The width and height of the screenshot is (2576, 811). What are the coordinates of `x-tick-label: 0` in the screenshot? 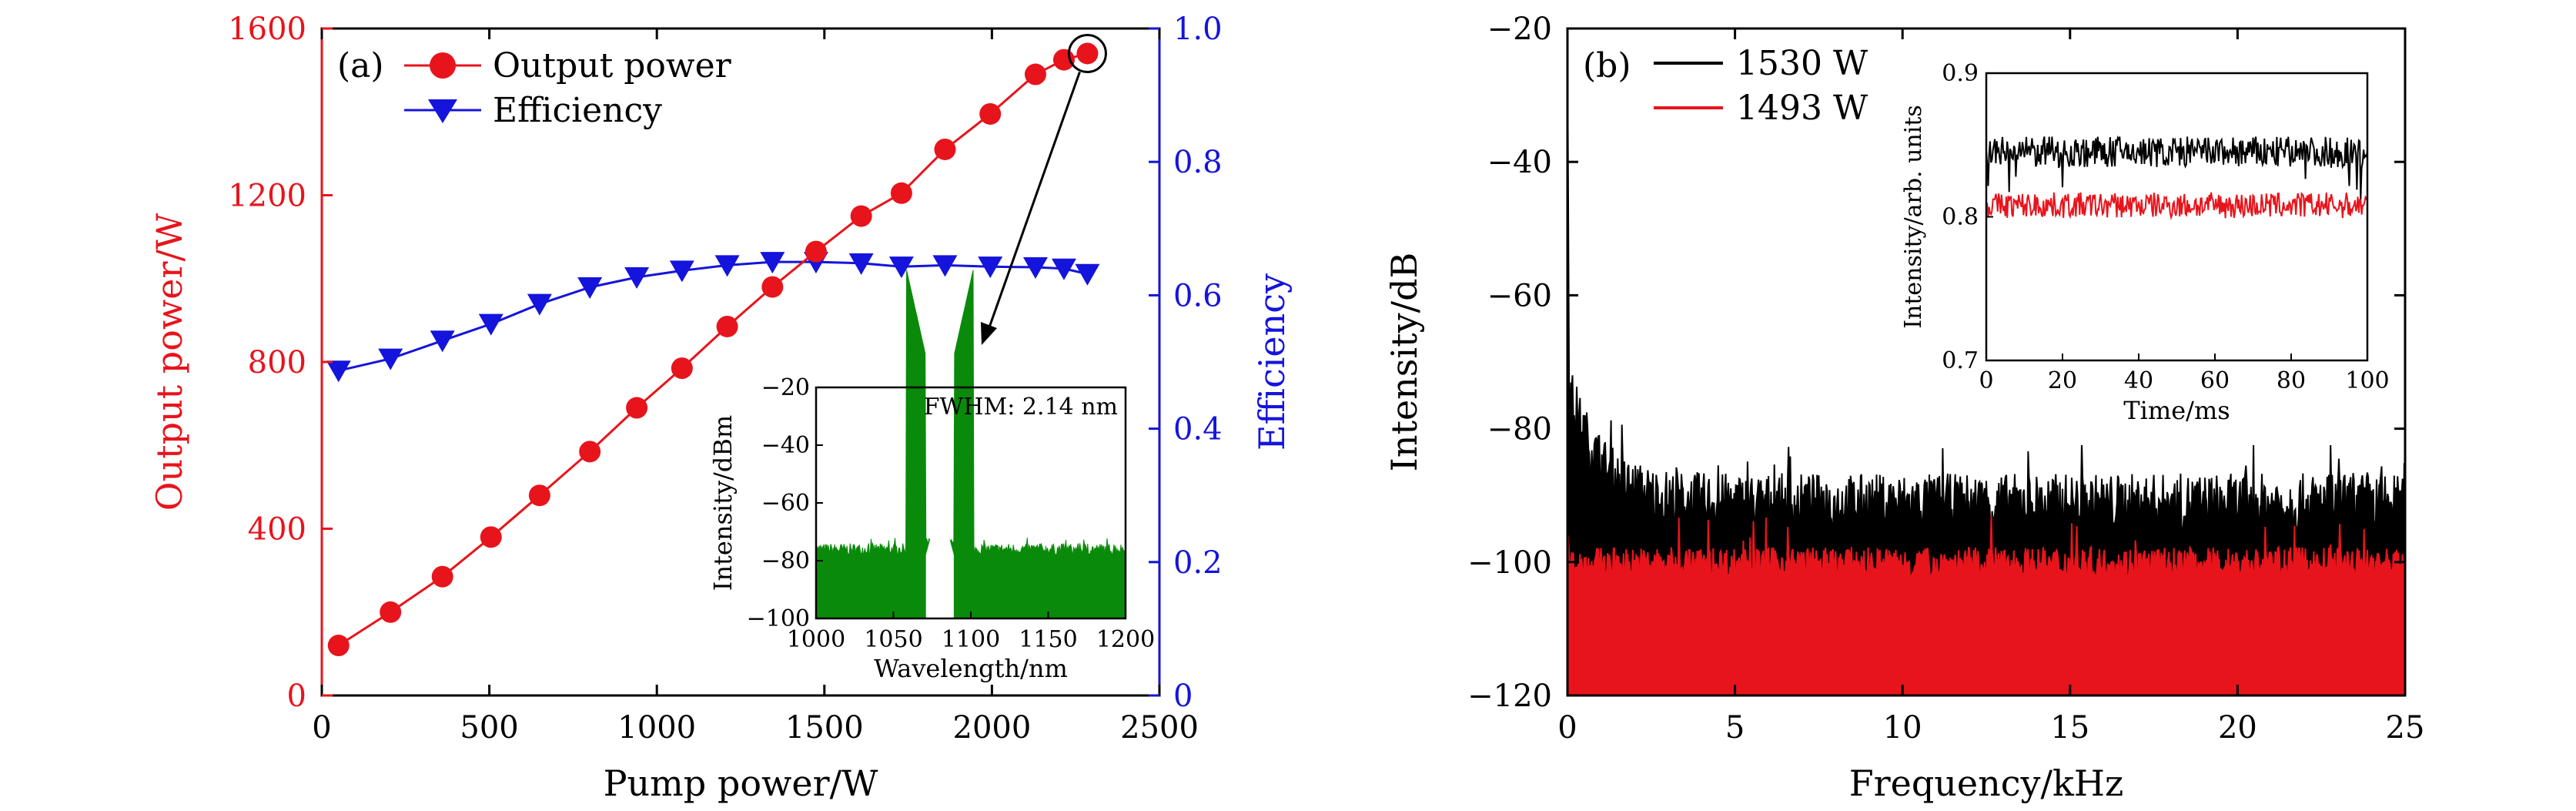 It's located at (1567, 728).